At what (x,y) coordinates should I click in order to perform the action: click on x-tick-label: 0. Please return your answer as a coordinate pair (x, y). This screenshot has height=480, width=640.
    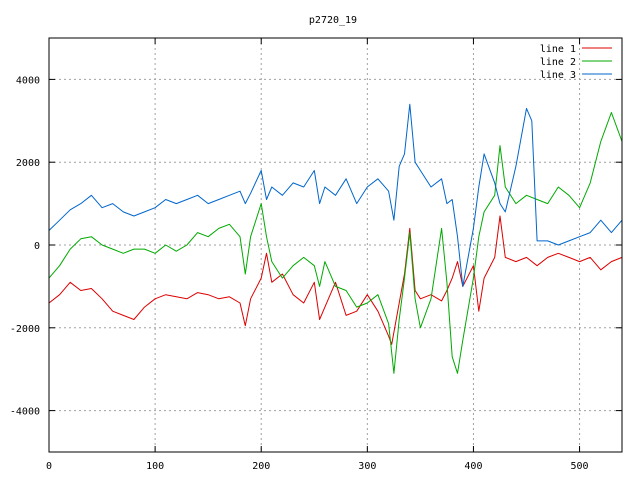
    Looking at the image, I should click on (49, 466).